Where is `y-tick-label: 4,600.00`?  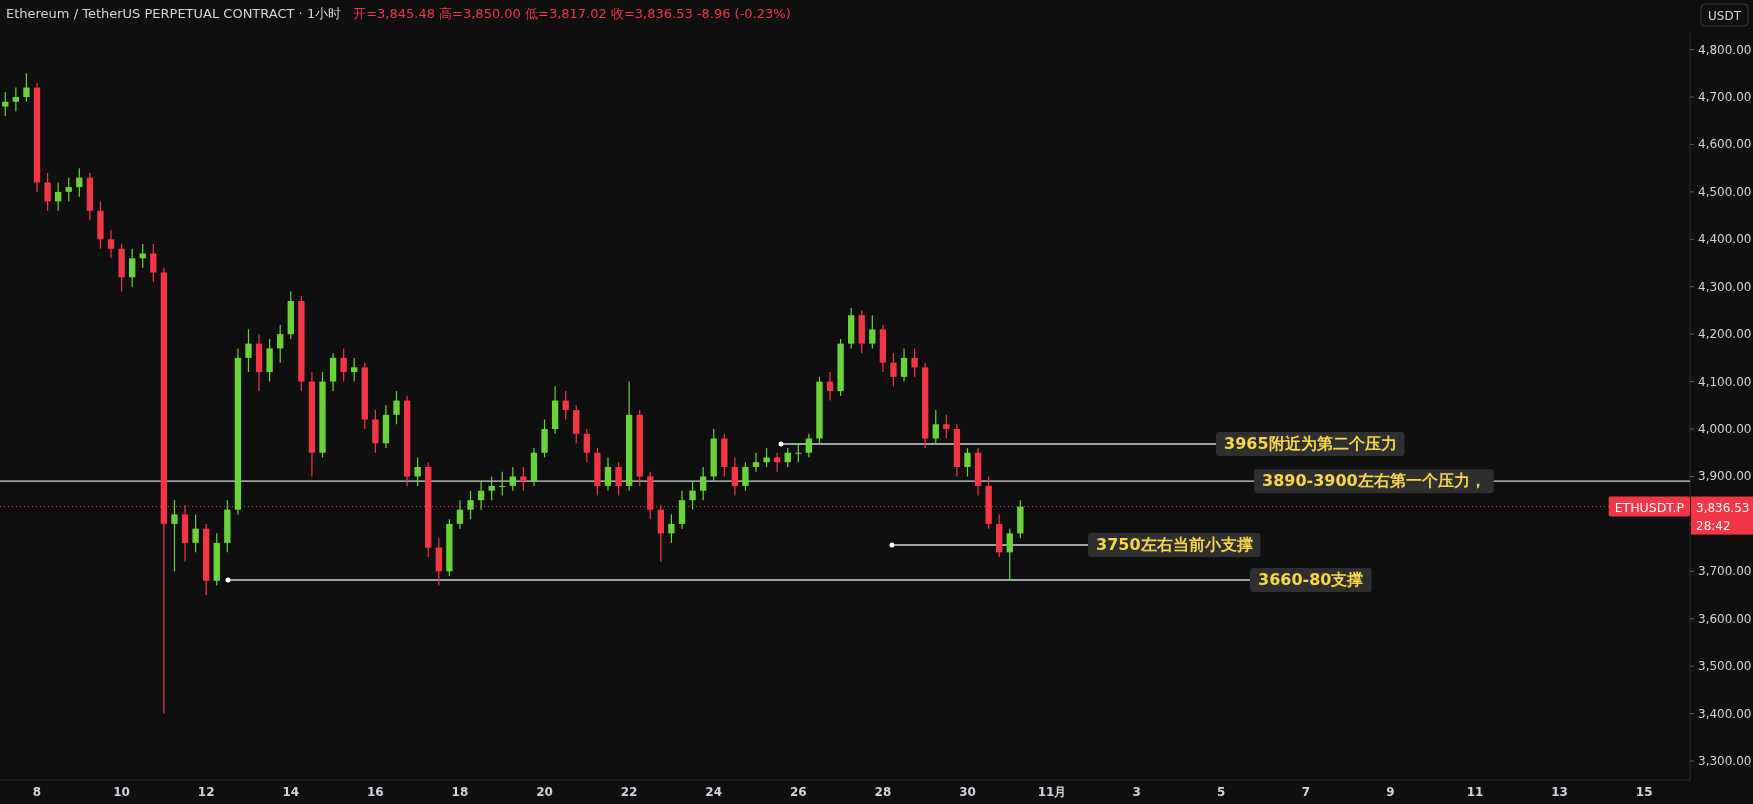
y-tick-label: 4,600.00 is located at coordinates (1725, 144).